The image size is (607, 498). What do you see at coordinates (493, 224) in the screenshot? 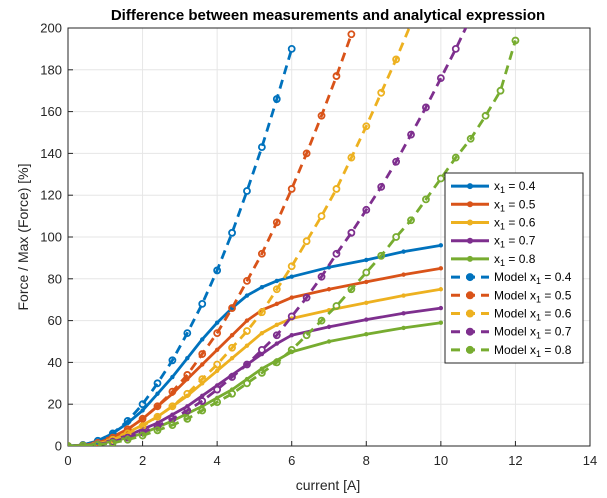
I see `legend-item: x1 = 0.6` at bounding box center [493, 224].